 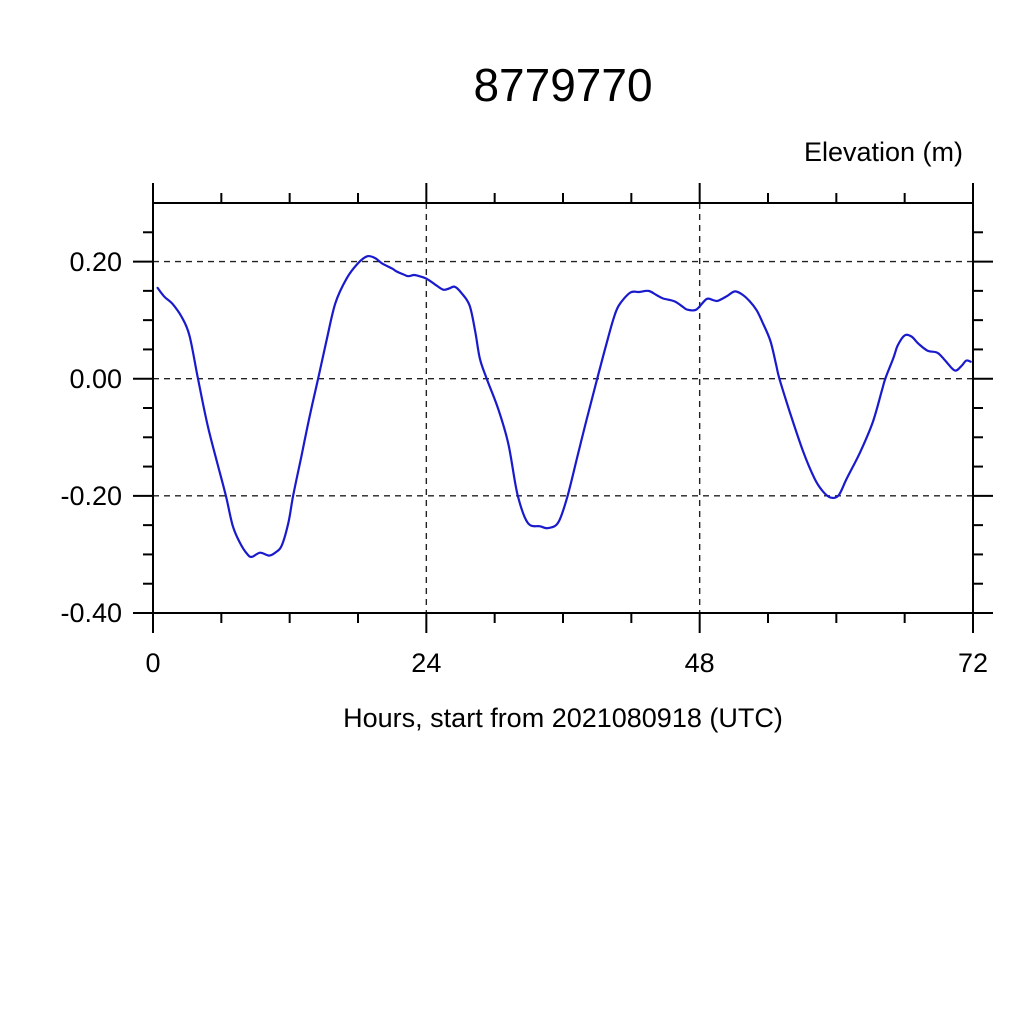 I want to click on x-tick-label: 0, so click(x=153, y=663).